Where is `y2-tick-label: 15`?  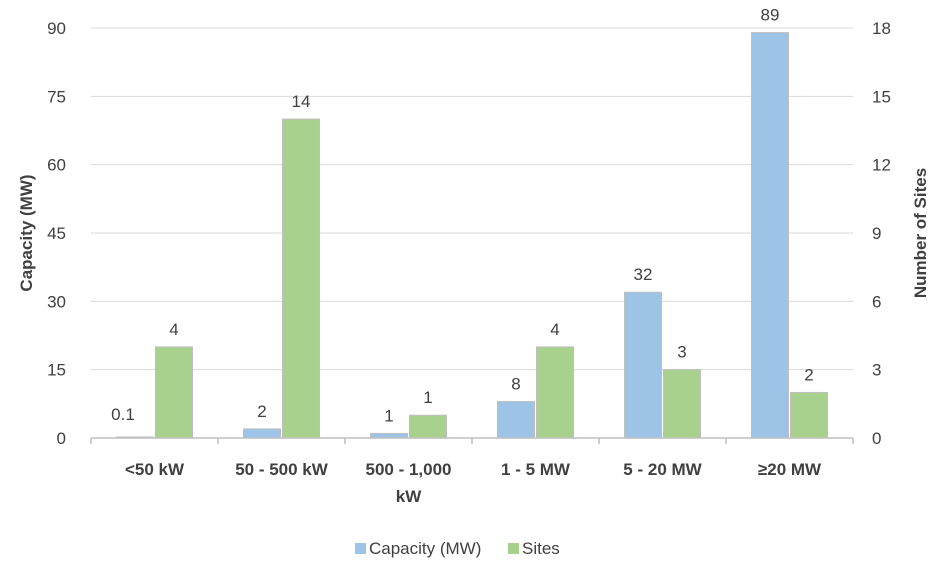
y2-tick-label: 15 is located at coordinates (881, 96).